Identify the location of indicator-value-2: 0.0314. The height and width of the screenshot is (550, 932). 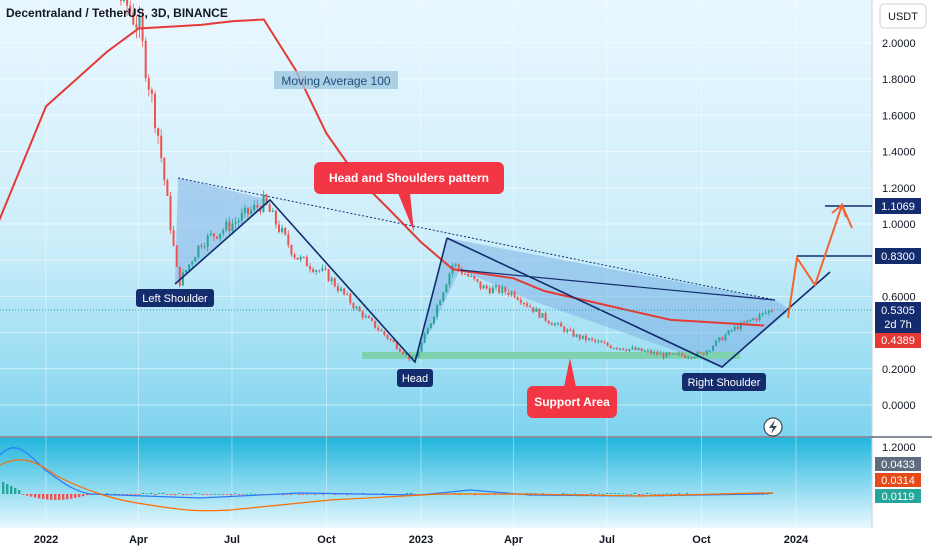
(898, 481).